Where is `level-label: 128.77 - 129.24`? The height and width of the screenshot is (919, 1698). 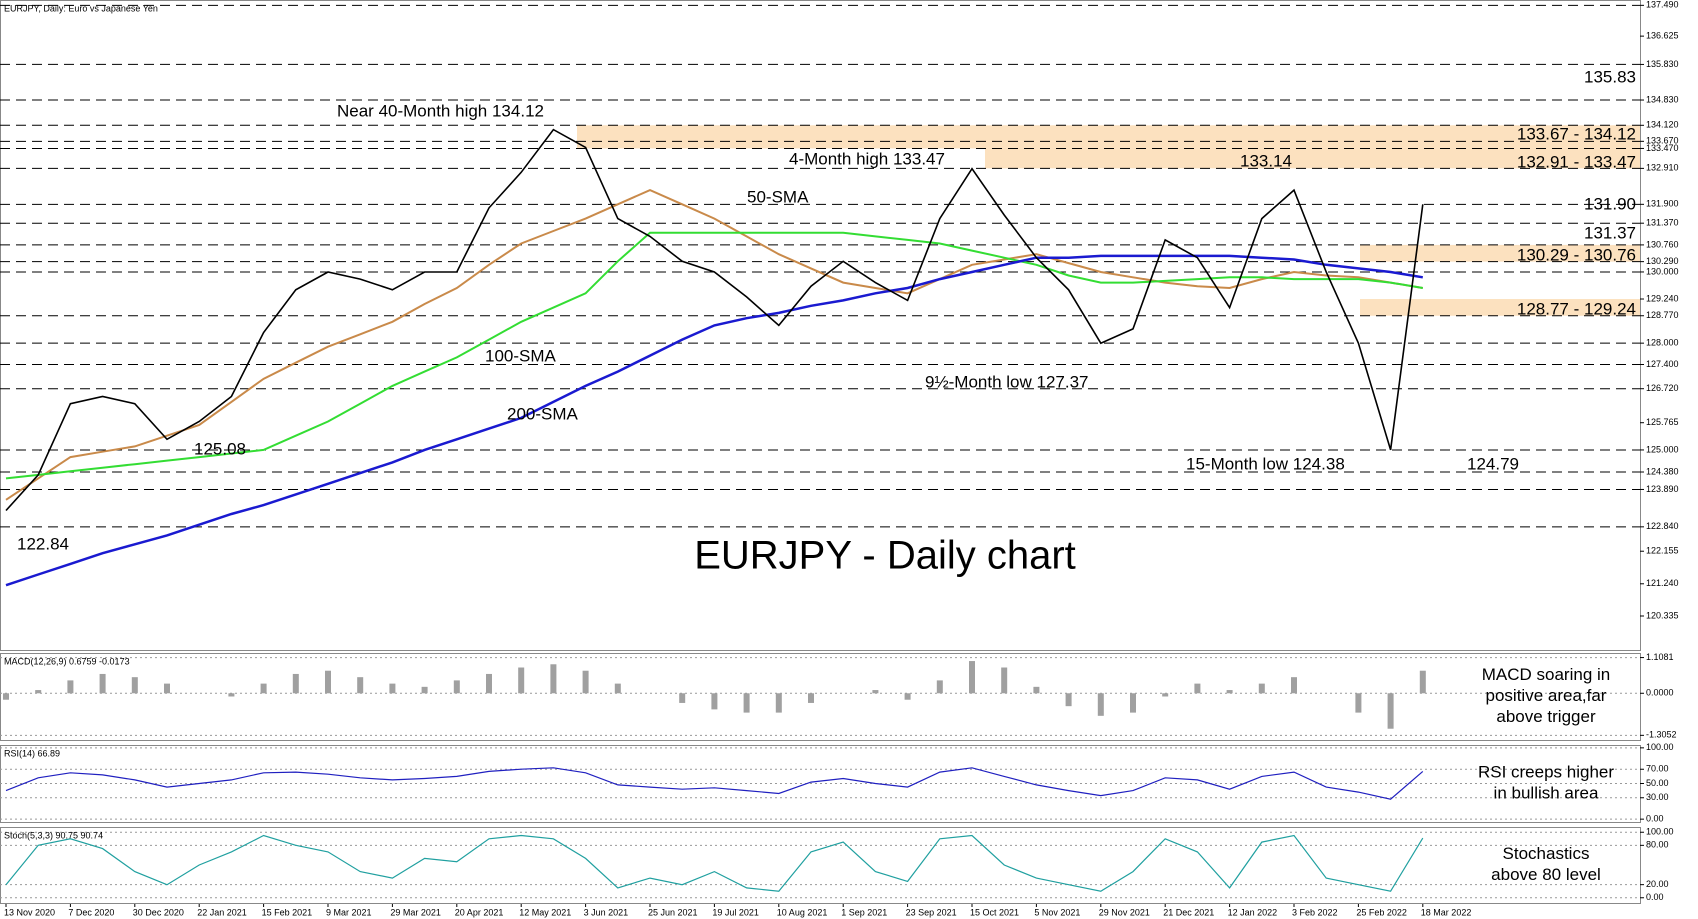 level-label: 128.77 - 129.24 is located at coordinates (1576, 308).